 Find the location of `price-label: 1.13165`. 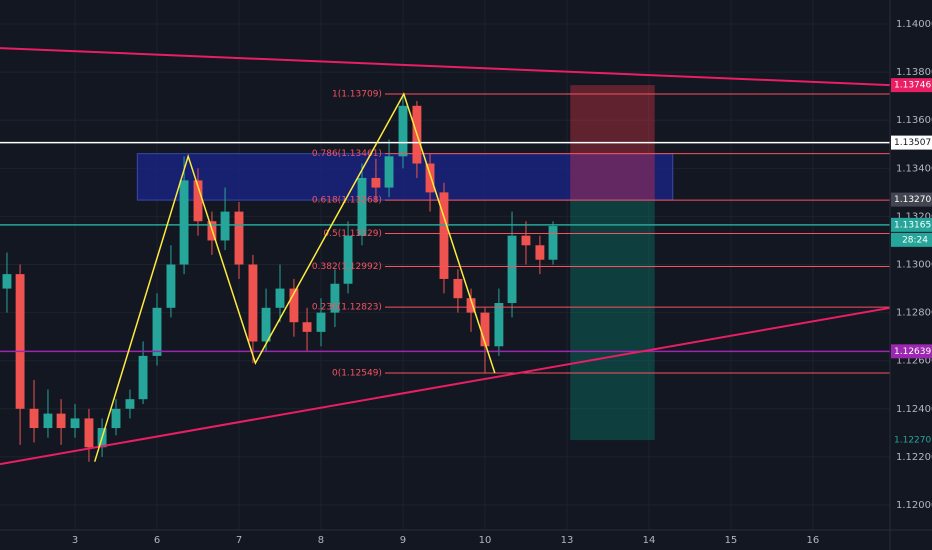

price-label: 1.13165 is located at coordinates (912, 225).